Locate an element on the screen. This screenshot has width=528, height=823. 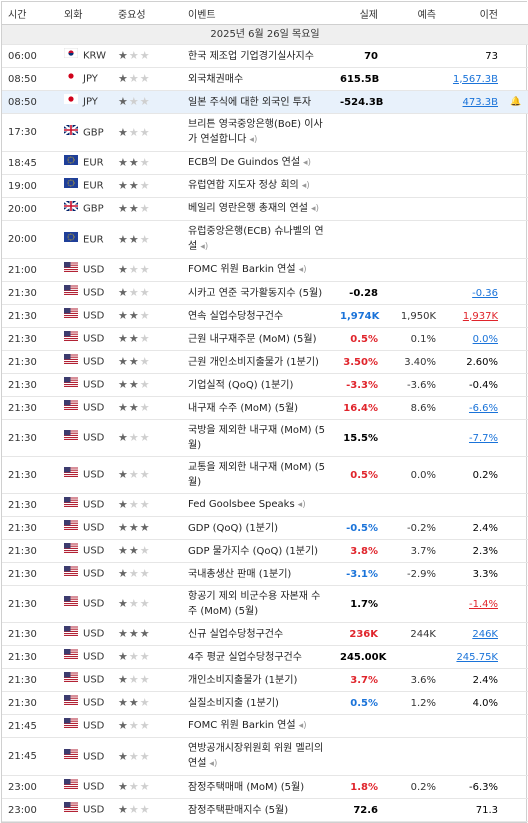
actual-cell: 0.5% is located at coordinates (359, 339).